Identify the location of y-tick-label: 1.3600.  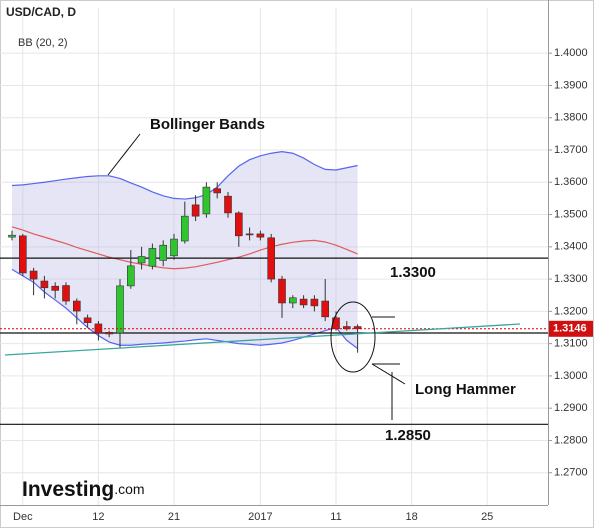
(571, 182).